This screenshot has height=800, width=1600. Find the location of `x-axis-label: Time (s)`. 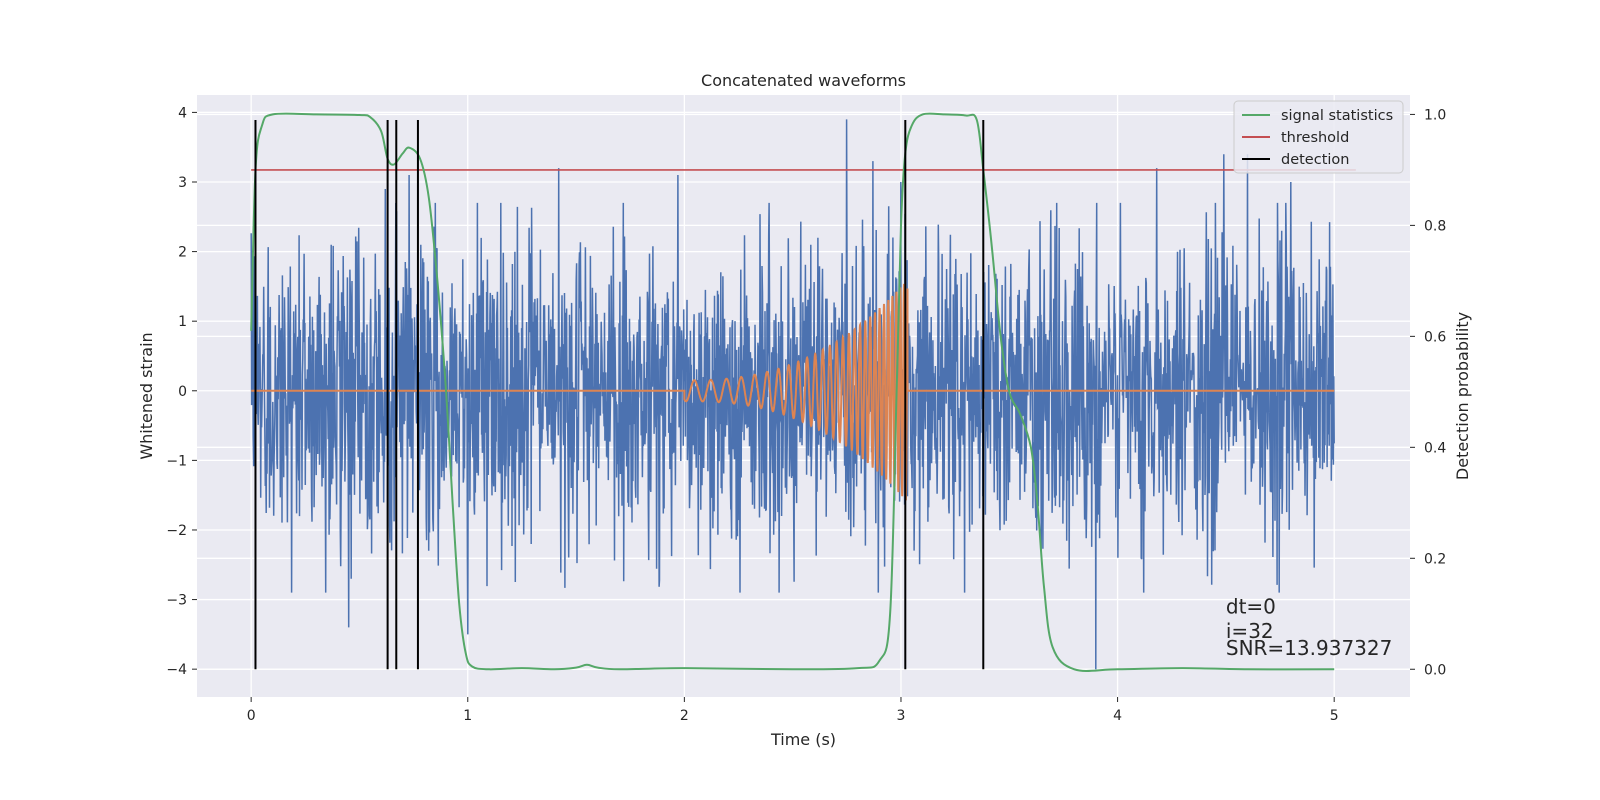

x-axis-label: Time (s) is located at coordinates (803, 739).